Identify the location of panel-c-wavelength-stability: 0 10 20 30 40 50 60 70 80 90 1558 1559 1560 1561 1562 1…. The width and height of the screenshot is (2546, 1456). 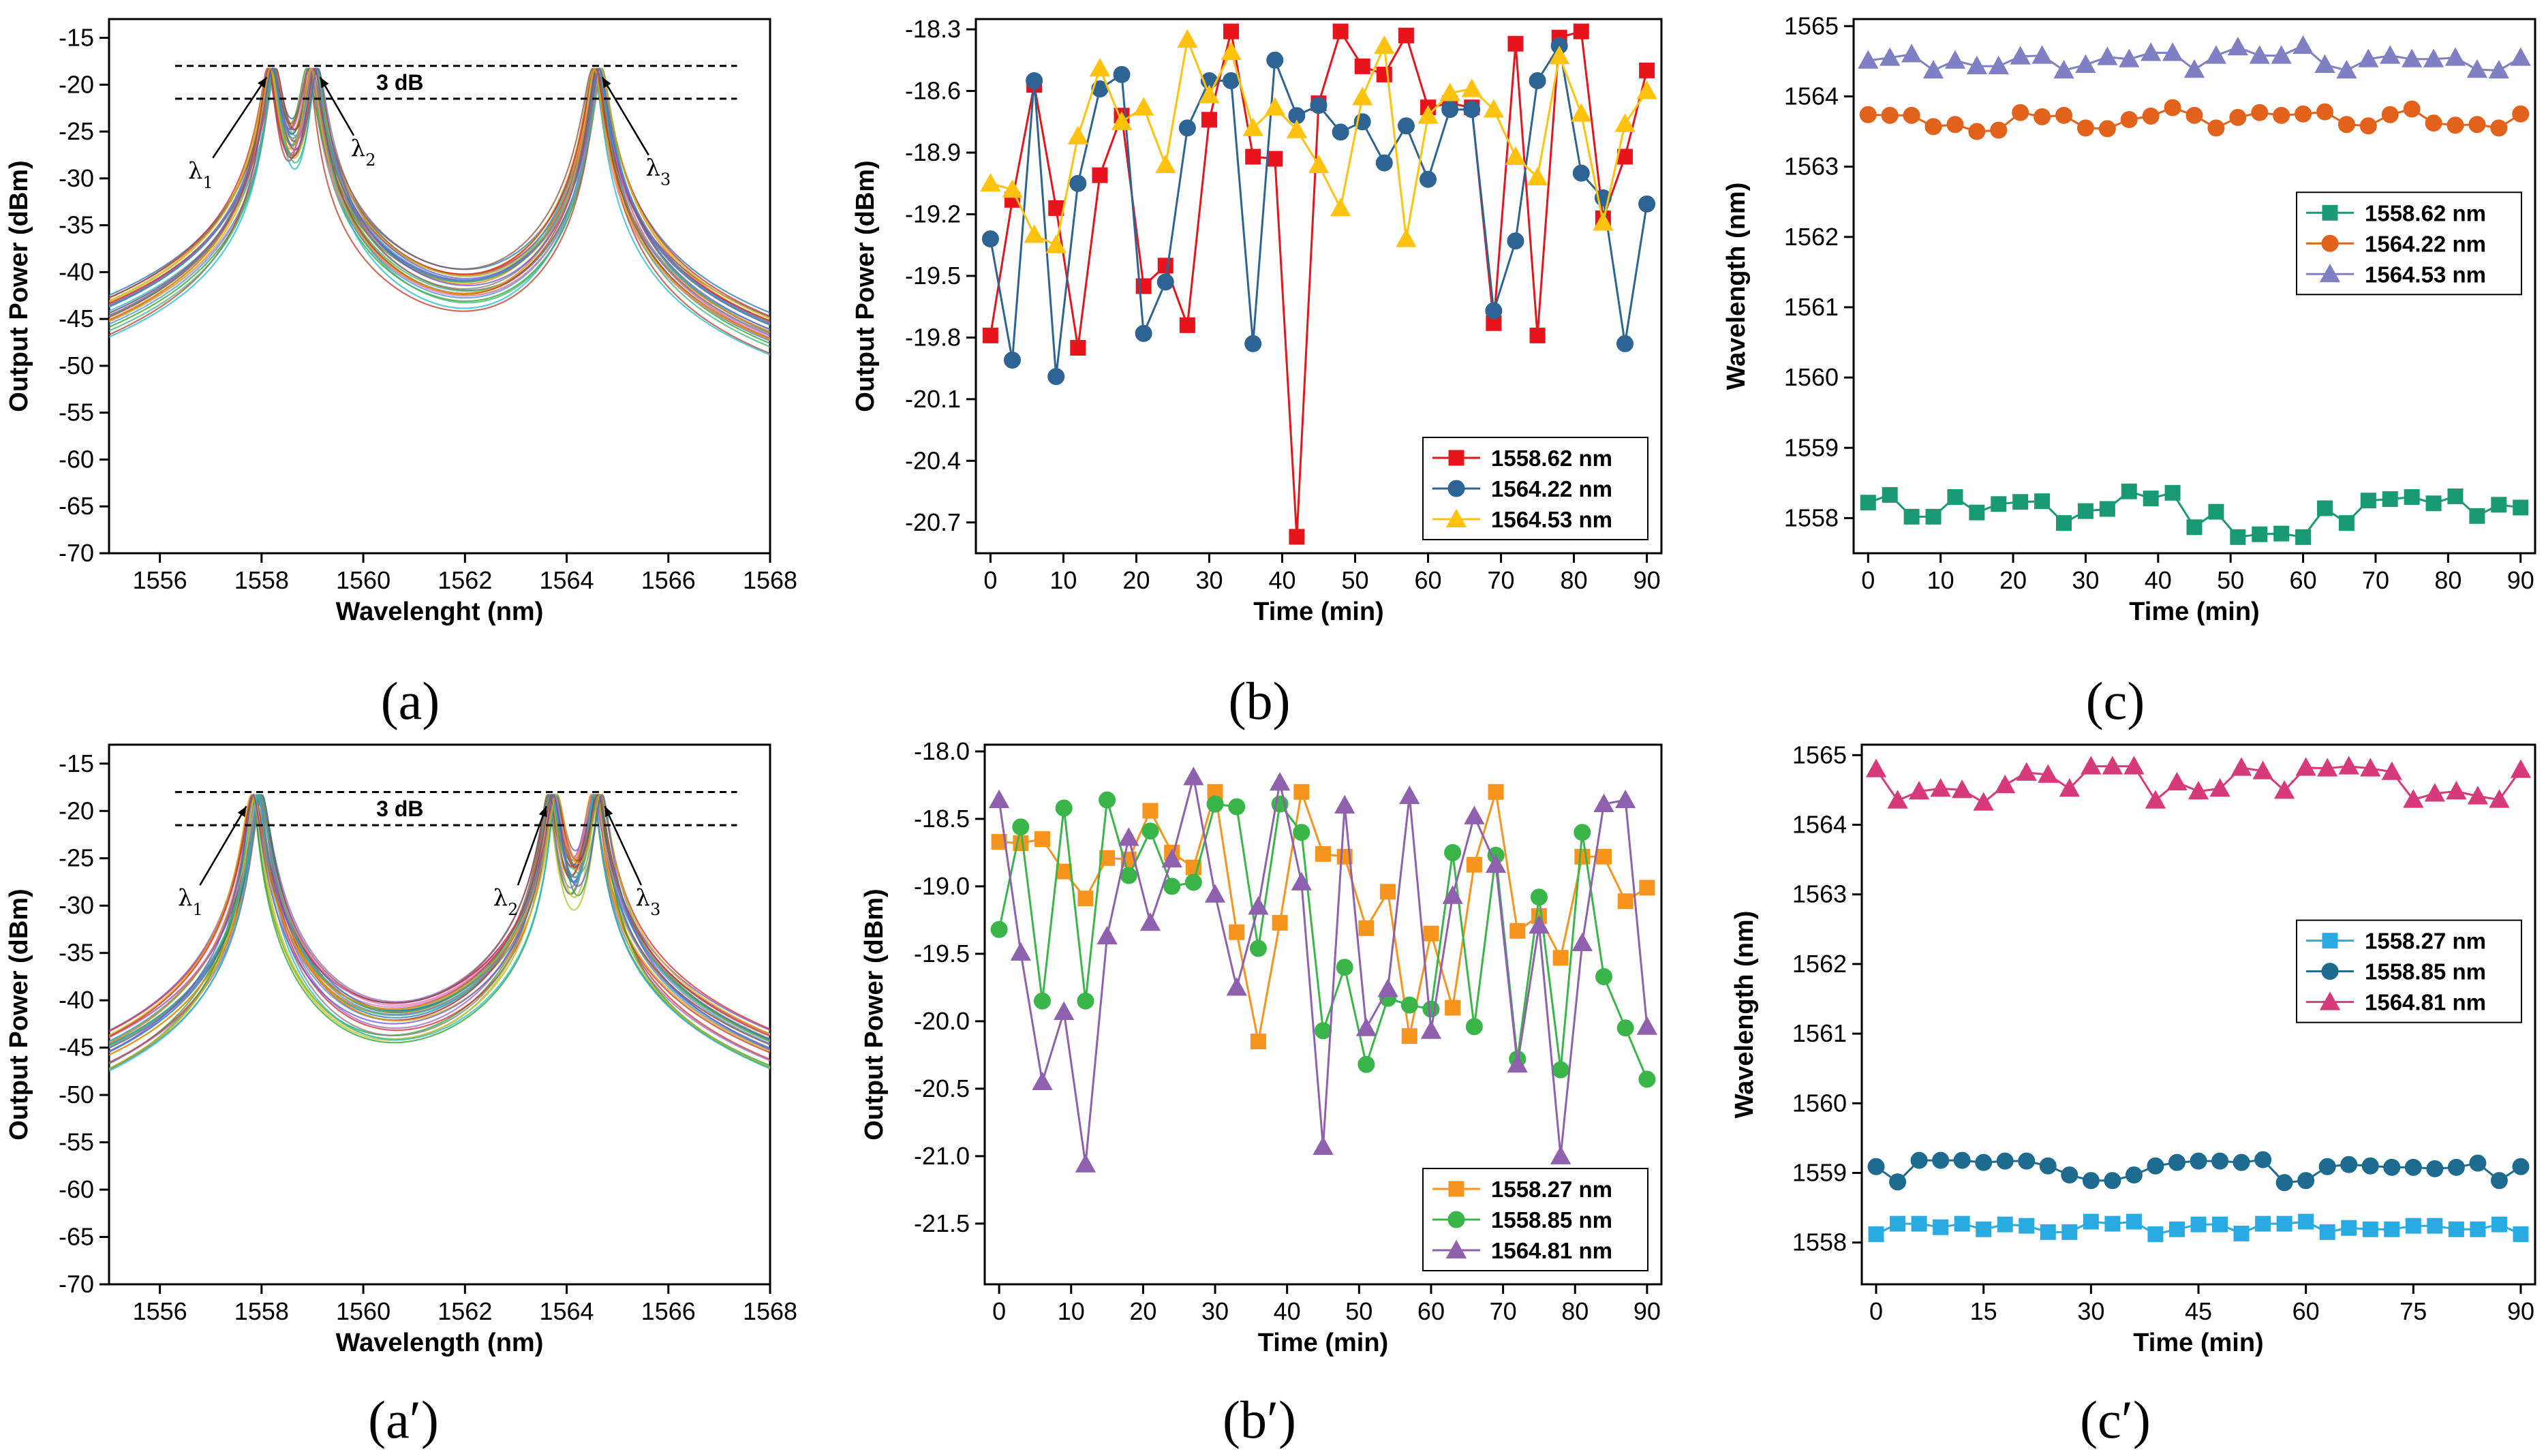
(2129, 319).